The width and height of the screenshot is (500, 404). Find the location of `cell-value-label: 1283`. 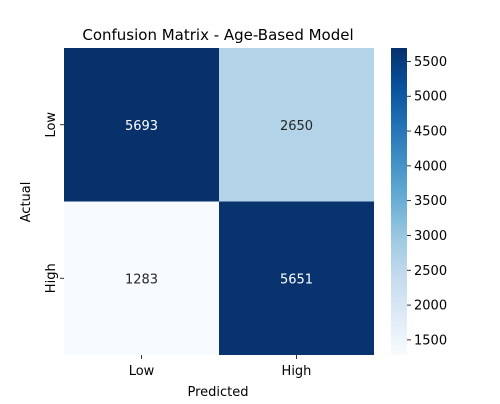

cell-value-label: 1283 is located at coordinates (141, 279).